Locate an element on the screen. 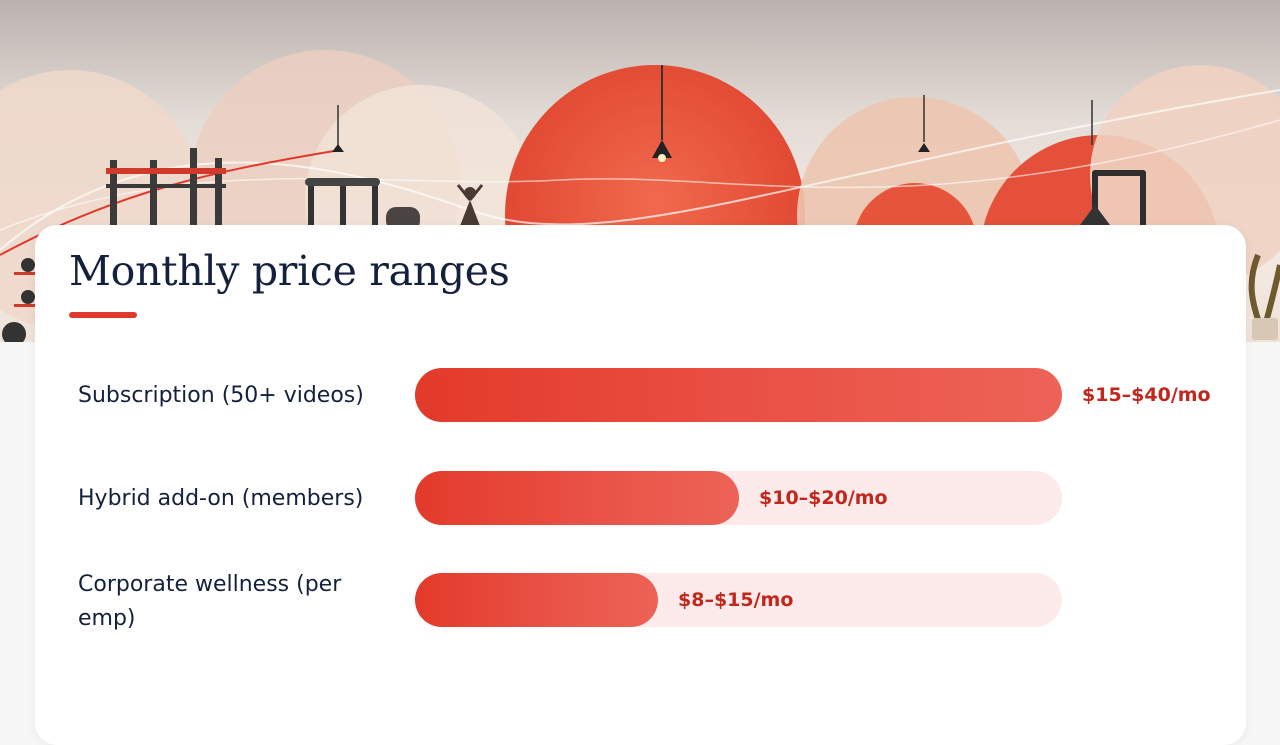 The image size is (1280, 745). bar-track: $8–$15/mo is located at coordinates (738, 600).